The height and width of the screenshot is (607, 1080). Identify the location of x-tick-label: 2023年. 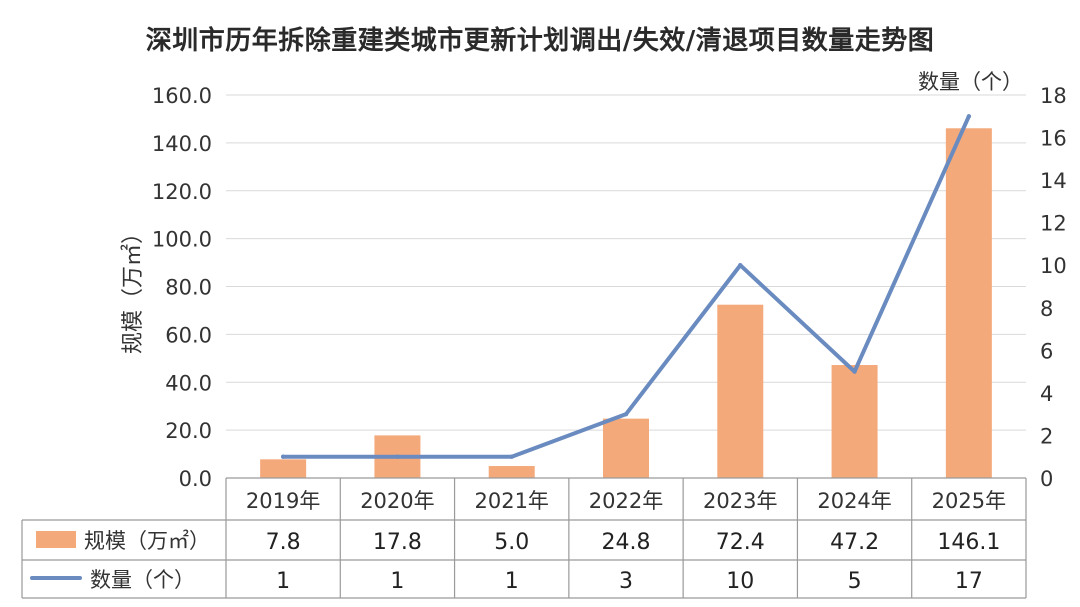
(740, 501).